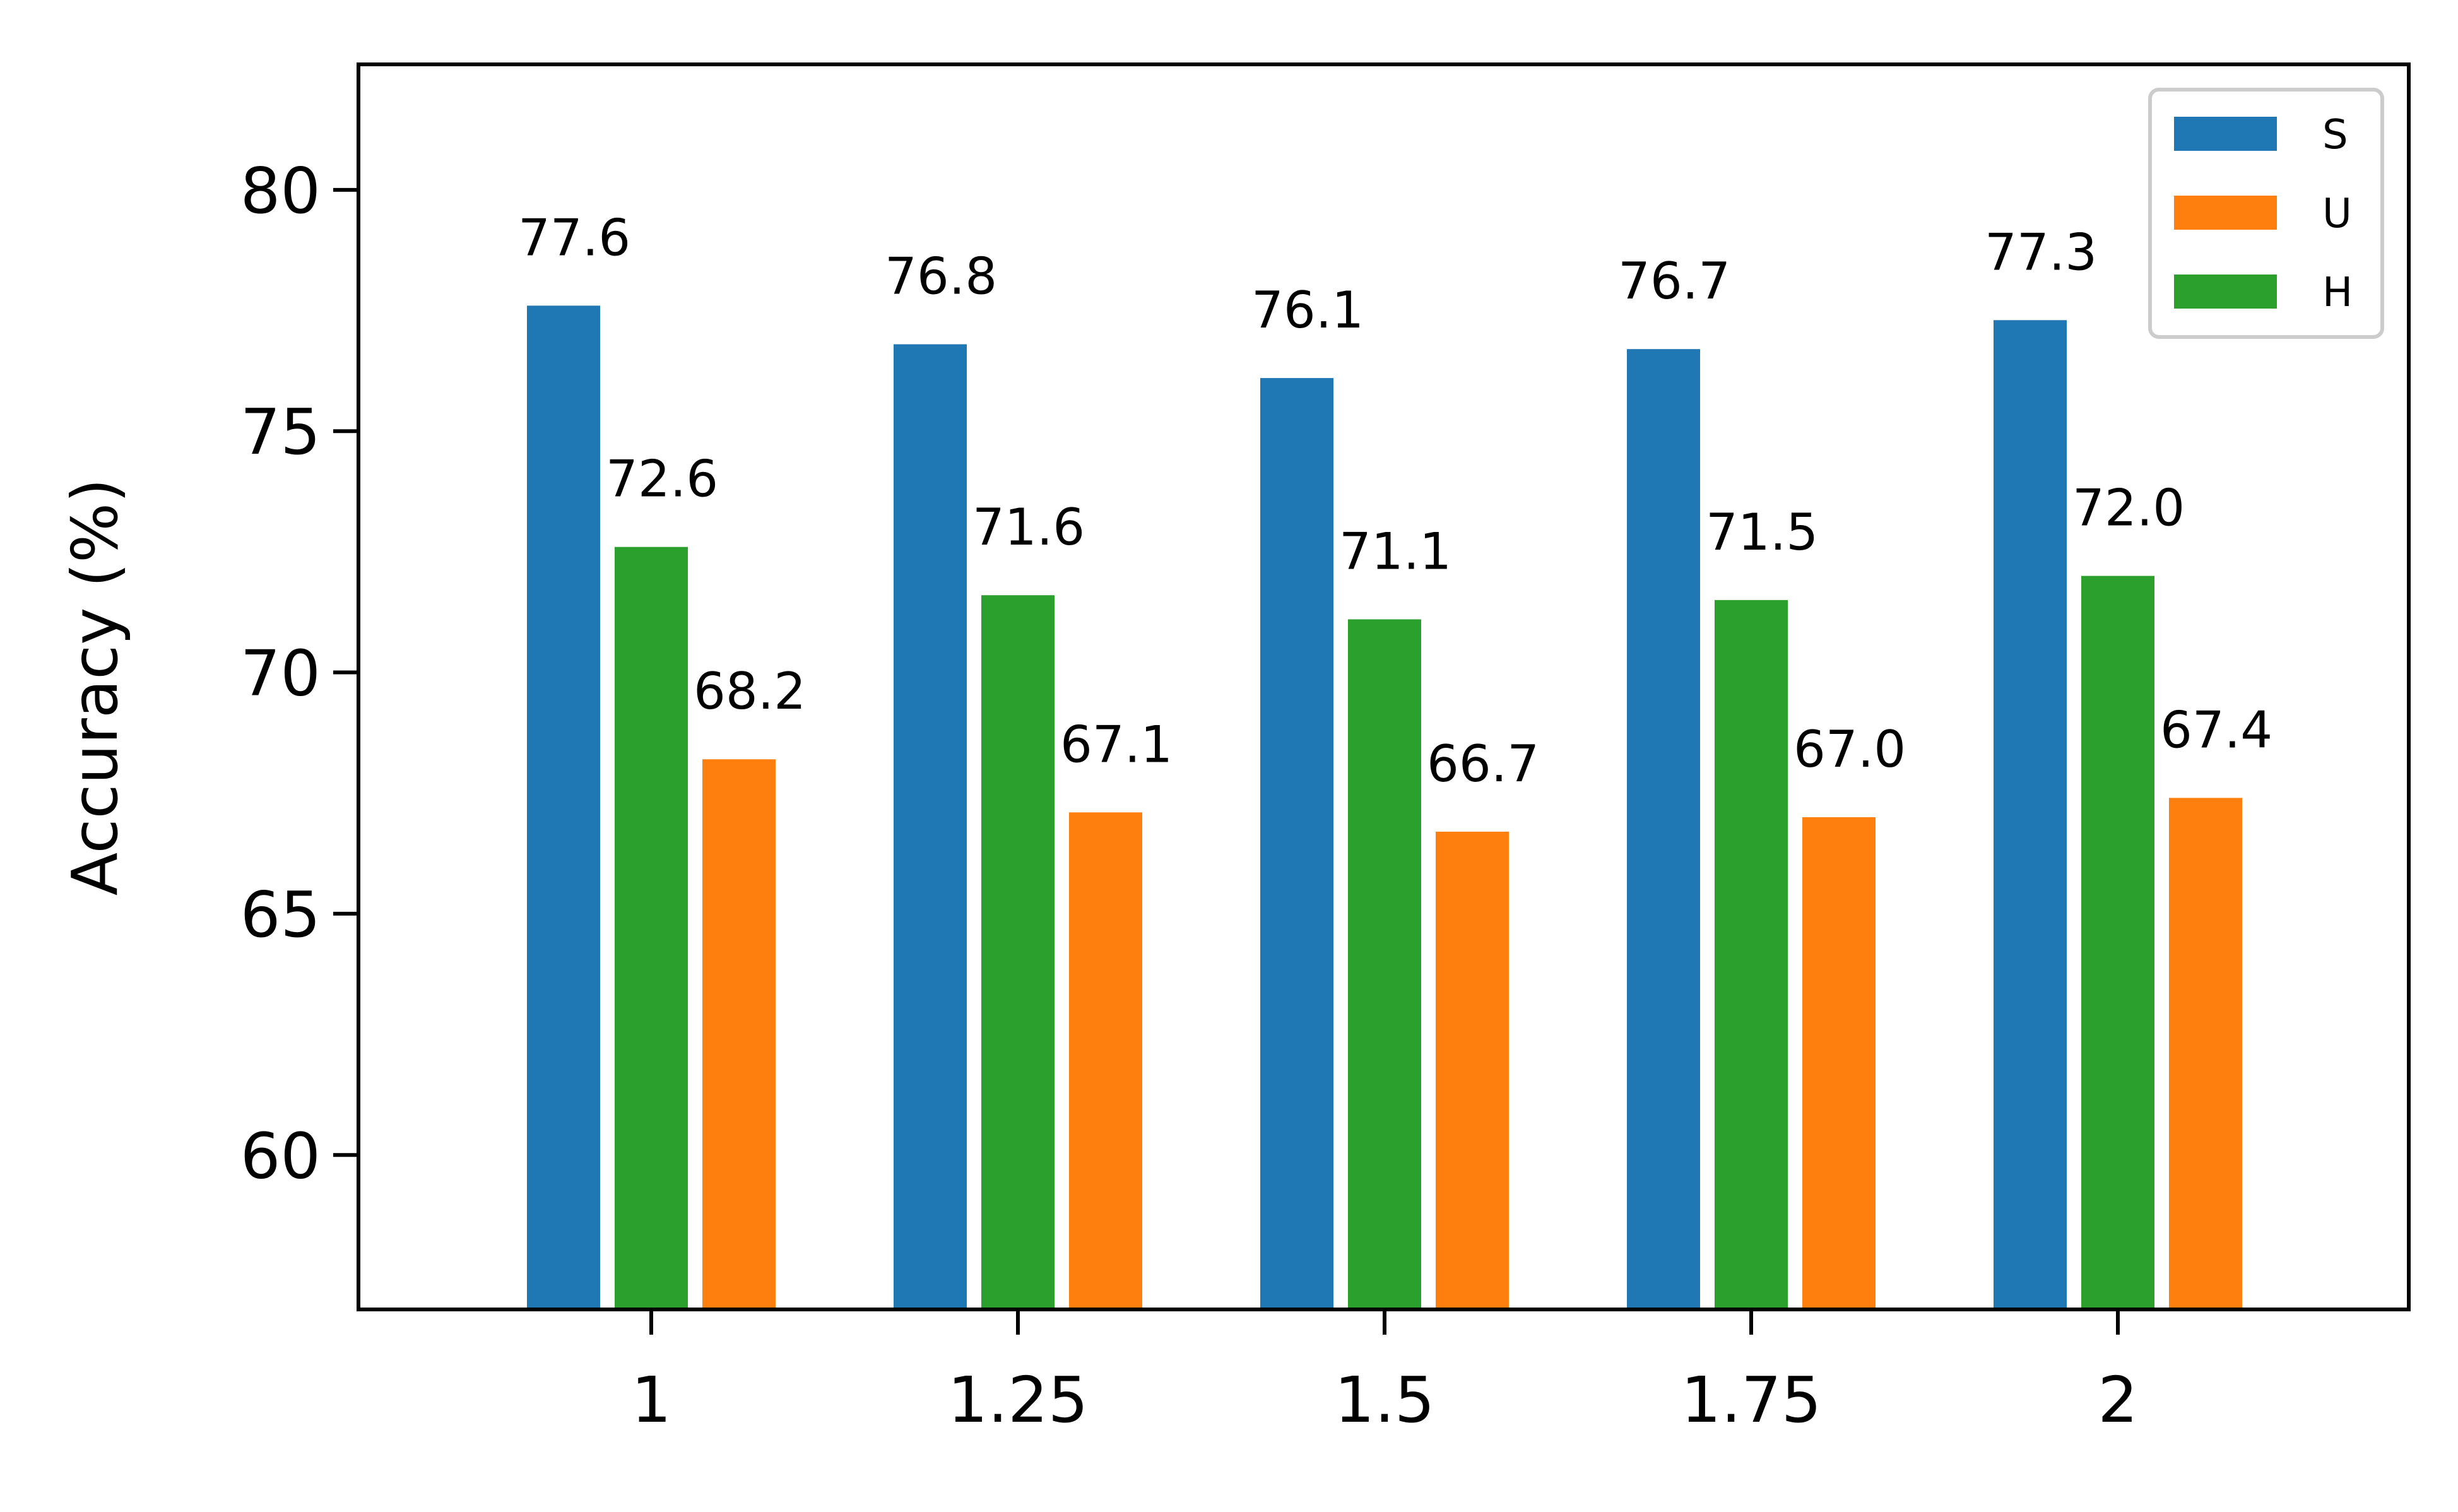  What do you see at coordinates (1674, 281) in the screenshot?
I see `data-label-S-1.75: 76.7` at bounding box center [1674, 281].